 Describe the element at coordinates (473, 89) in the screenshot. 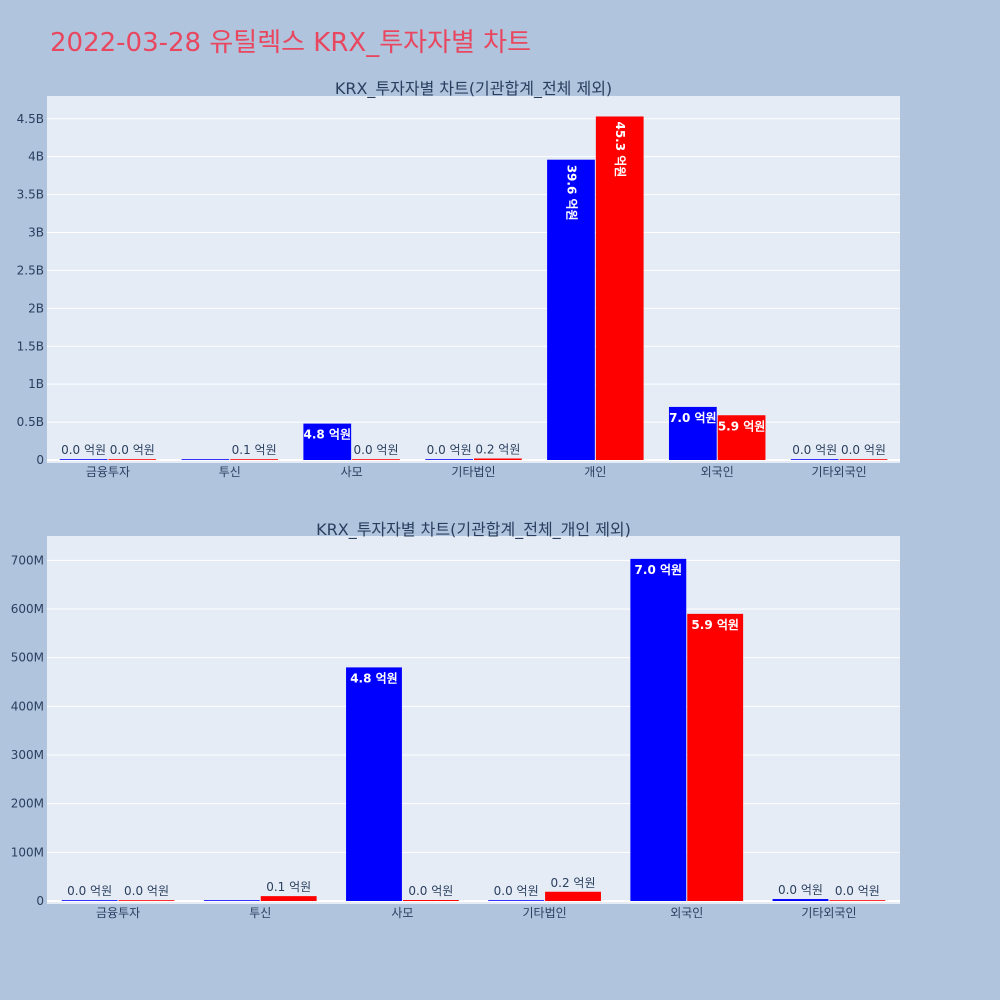

I see `chart-title: KRX_투자자별 차트(기관합계_전체 제외)` at that location.